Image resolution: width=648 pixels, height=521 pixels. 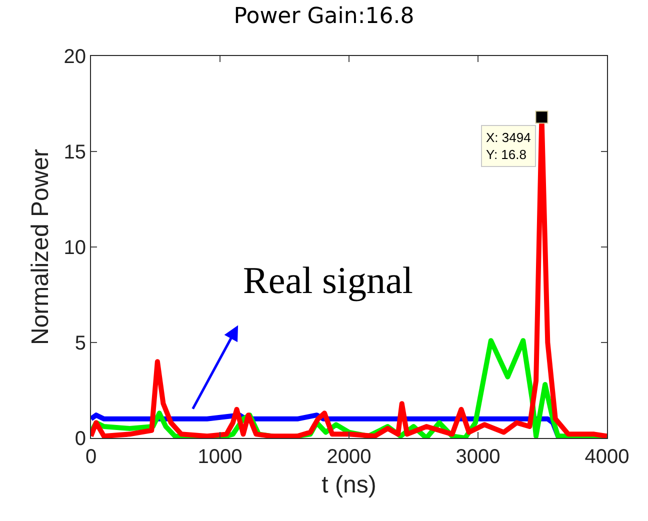 I want to click on annotation: Real signal, so click(x=328, y=281).